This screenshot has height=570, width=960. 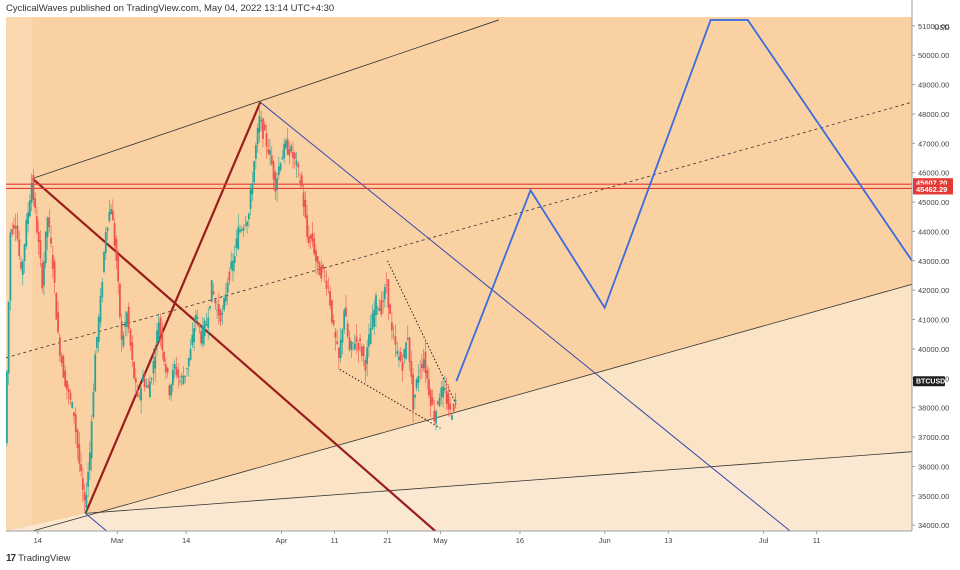 I want to click on x-tick-label: 11, so click(x=335, y=540).